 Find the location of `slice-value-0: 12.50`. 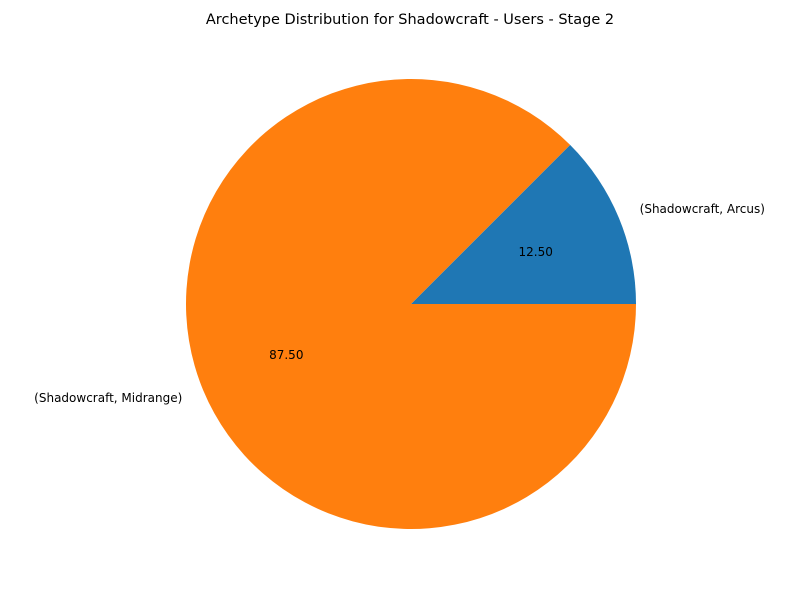

slice-value-0: 12.50 is located at coordinates (536, 252).